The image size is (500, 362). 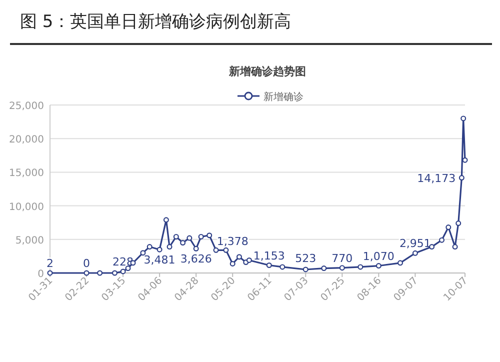 What do you see at coordinates (267, 71) in the screenshot?
I see `chart-subtitle: 新增确诊趋势图` at bounding box center [267, 71].